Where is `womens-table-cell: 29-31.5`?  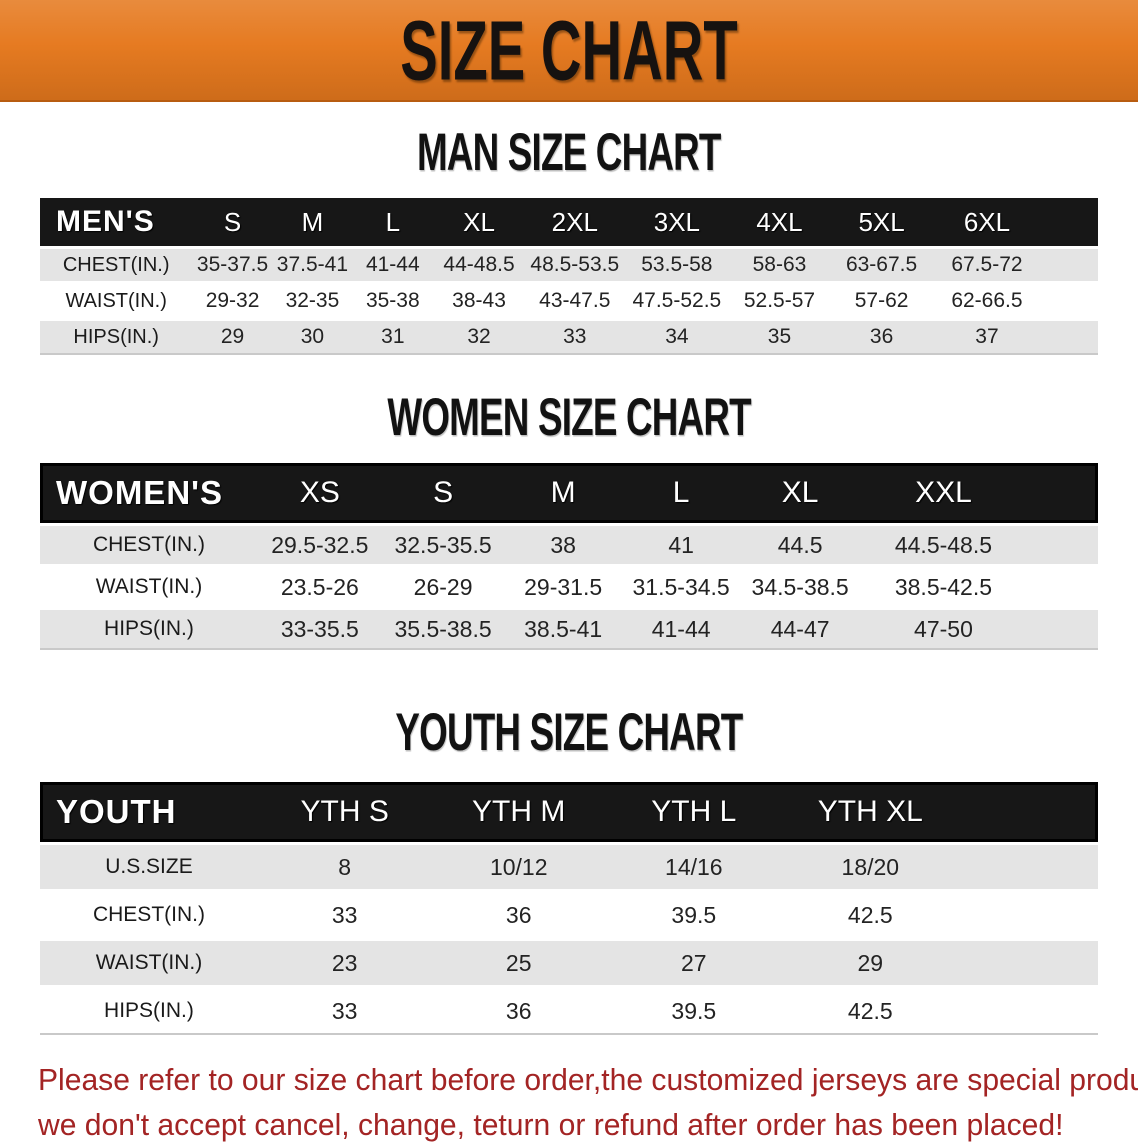
womens-table-cell: 29-31.5 is located at coordinates (563, 586).